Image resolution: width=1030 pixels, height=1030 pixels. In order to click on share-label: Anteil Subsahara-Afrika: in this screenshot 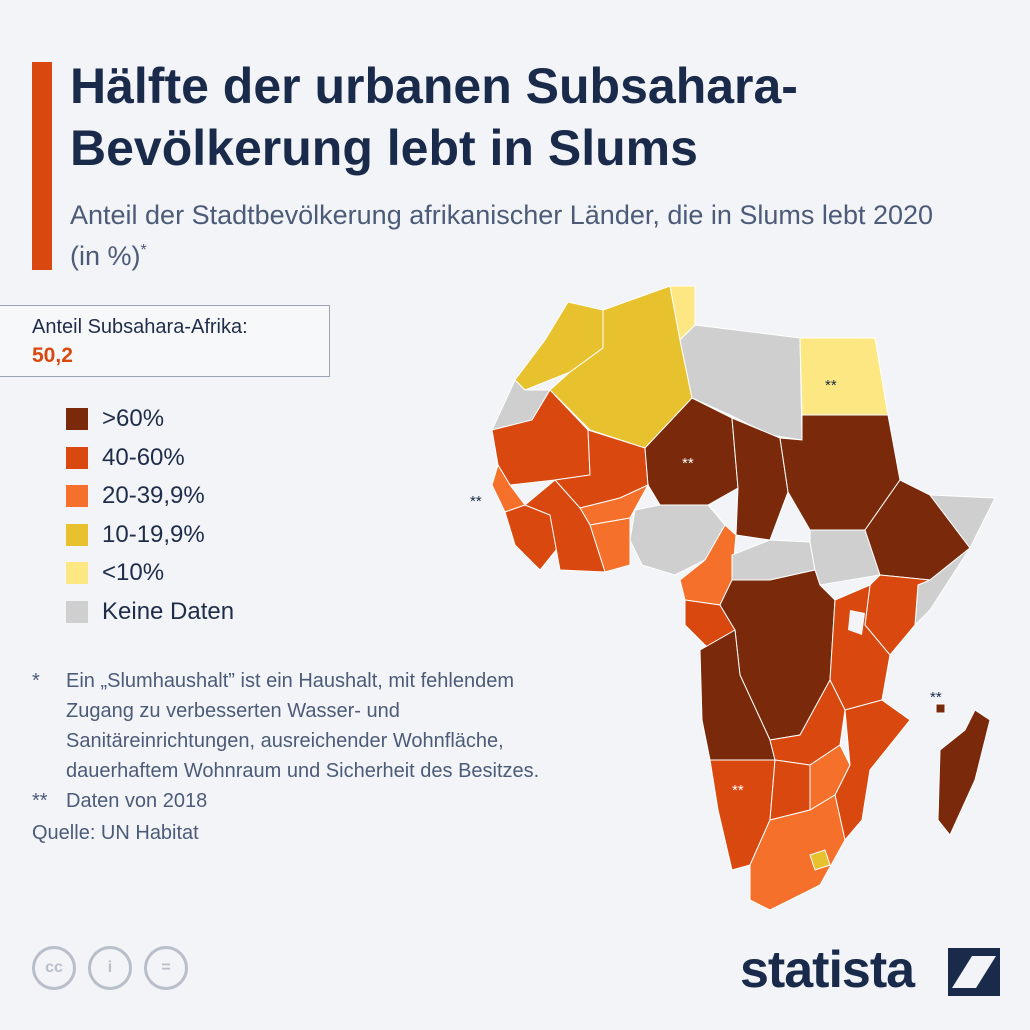, I will do `click(140, 327)`.